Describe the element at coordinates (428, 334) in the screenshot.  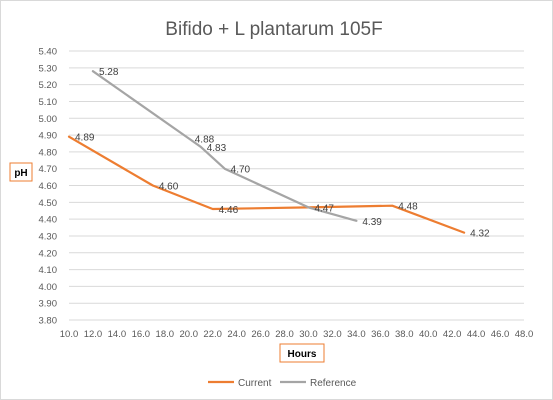
I see `x-tick-label: 40.0` at that location.